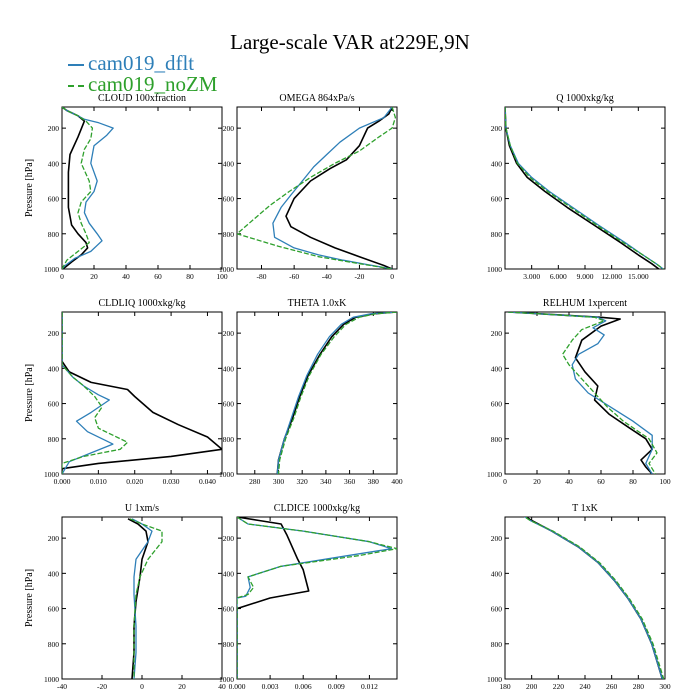 This screenshot has width=700, height=700. Describe the element at coordinates (182, 686) in the screenshot. I see `x-tick-label: 20` at that location.